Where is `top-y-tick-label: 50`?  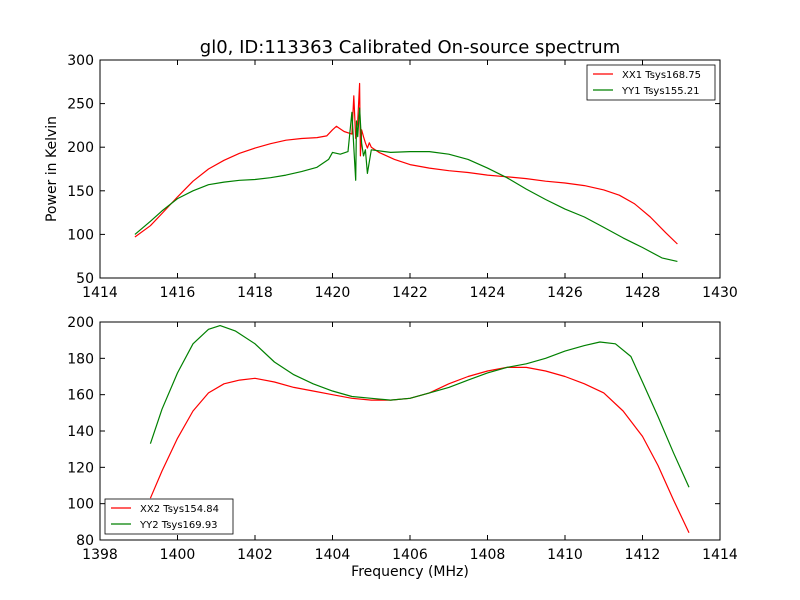
top-y-tick-label: 50 is located at coordinates (85, 279).